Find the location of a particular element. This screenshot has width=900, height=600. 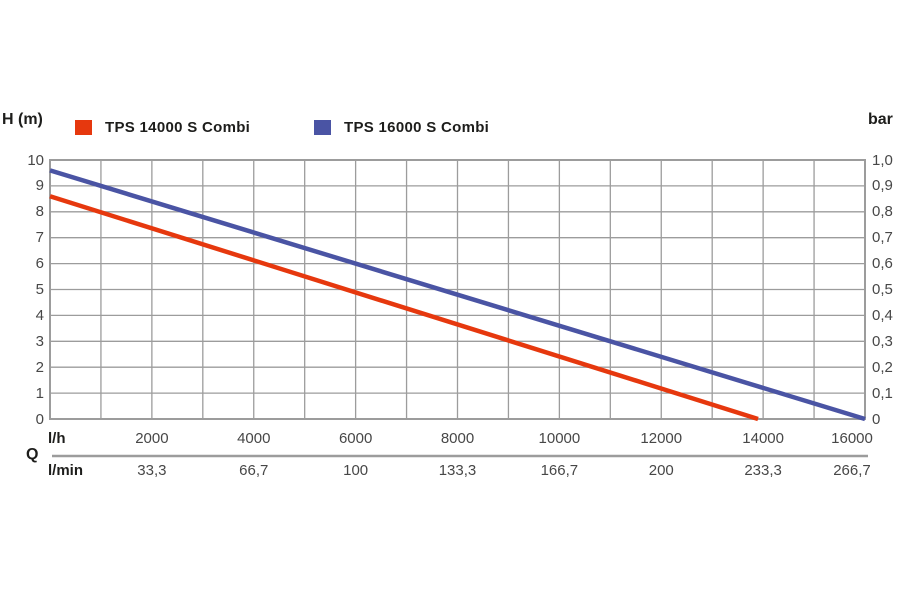

x-tick-lh: 14000 is located at coordinates (763, 438).